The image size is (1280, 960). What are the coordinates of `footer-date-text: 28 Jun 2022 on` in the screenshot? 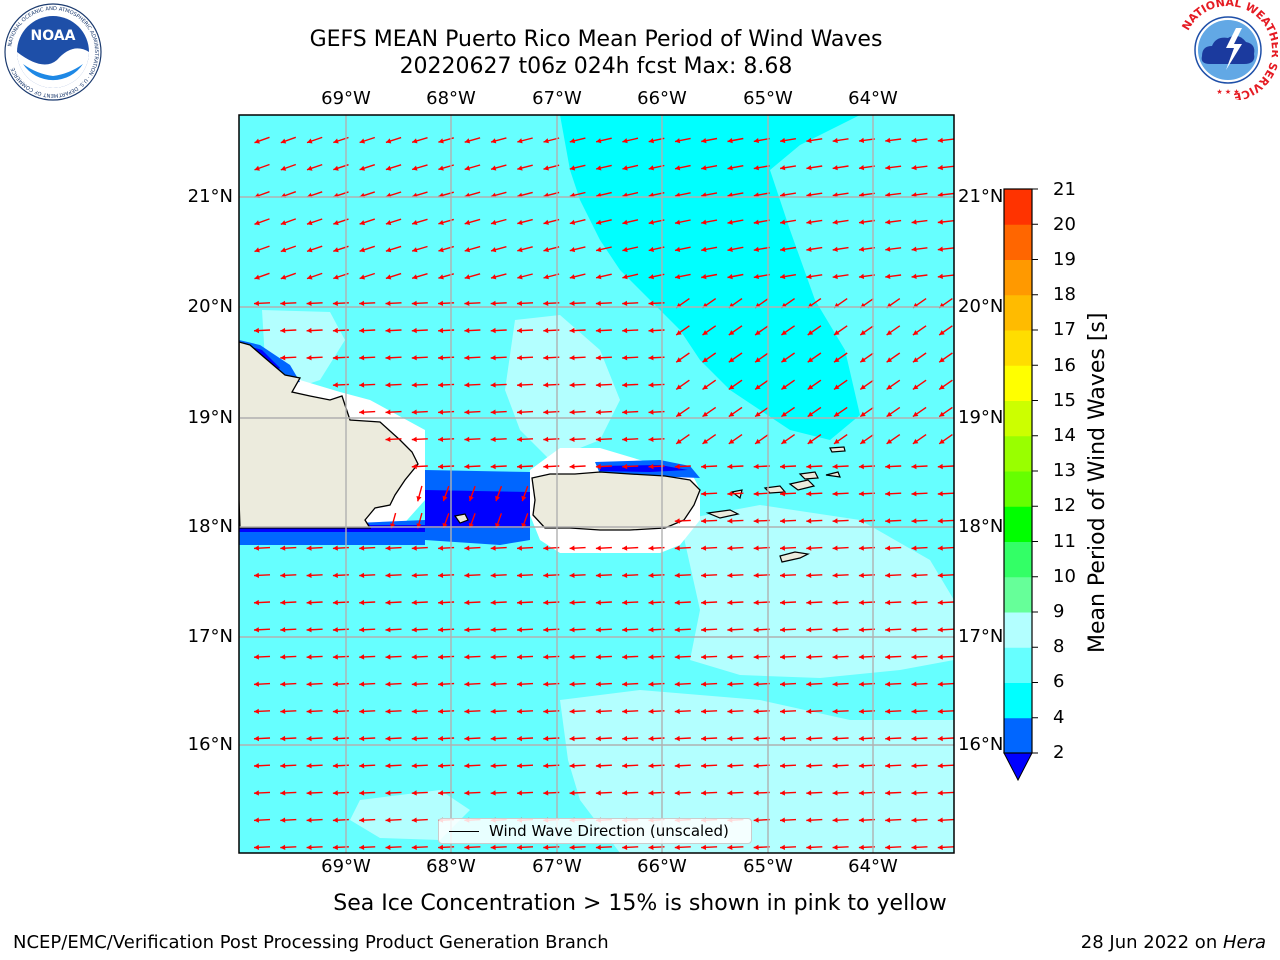 It's located at (1151, 942).